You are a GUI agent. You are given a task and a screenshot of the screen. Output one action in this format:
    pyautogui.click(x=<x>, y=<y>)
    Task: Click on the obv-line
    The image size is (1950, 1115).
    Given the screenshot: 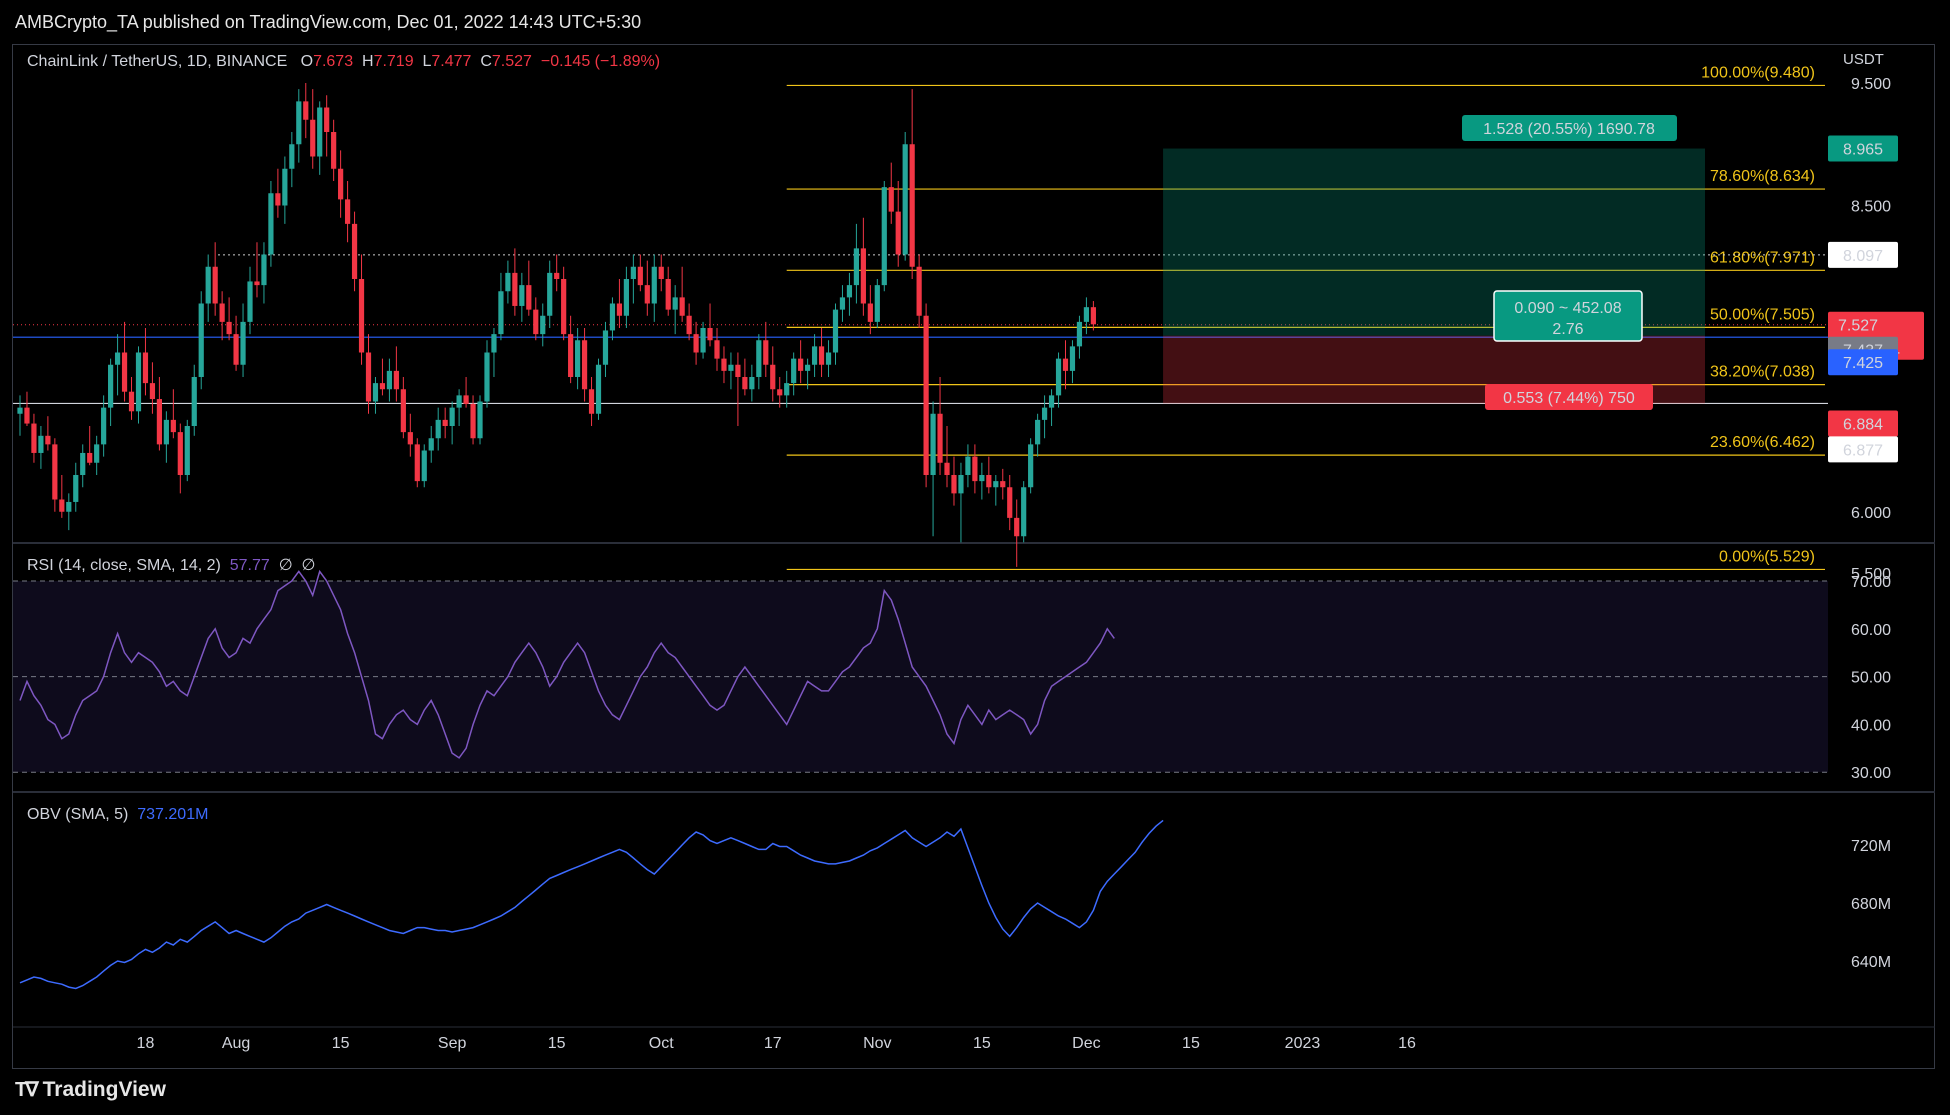 What is the action you would take?
    pyautogui.click(x=591, y=904)
    